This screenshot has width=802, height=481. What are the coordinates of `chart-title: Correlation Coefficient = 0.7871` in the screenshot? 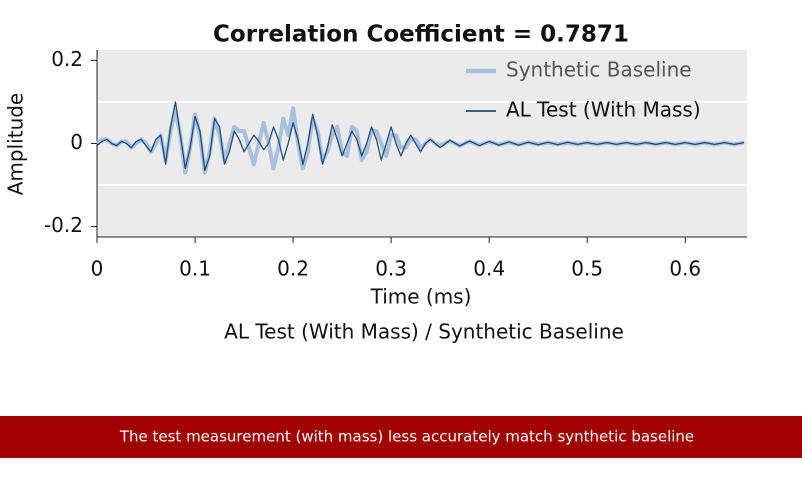 It's located at (421, 35).